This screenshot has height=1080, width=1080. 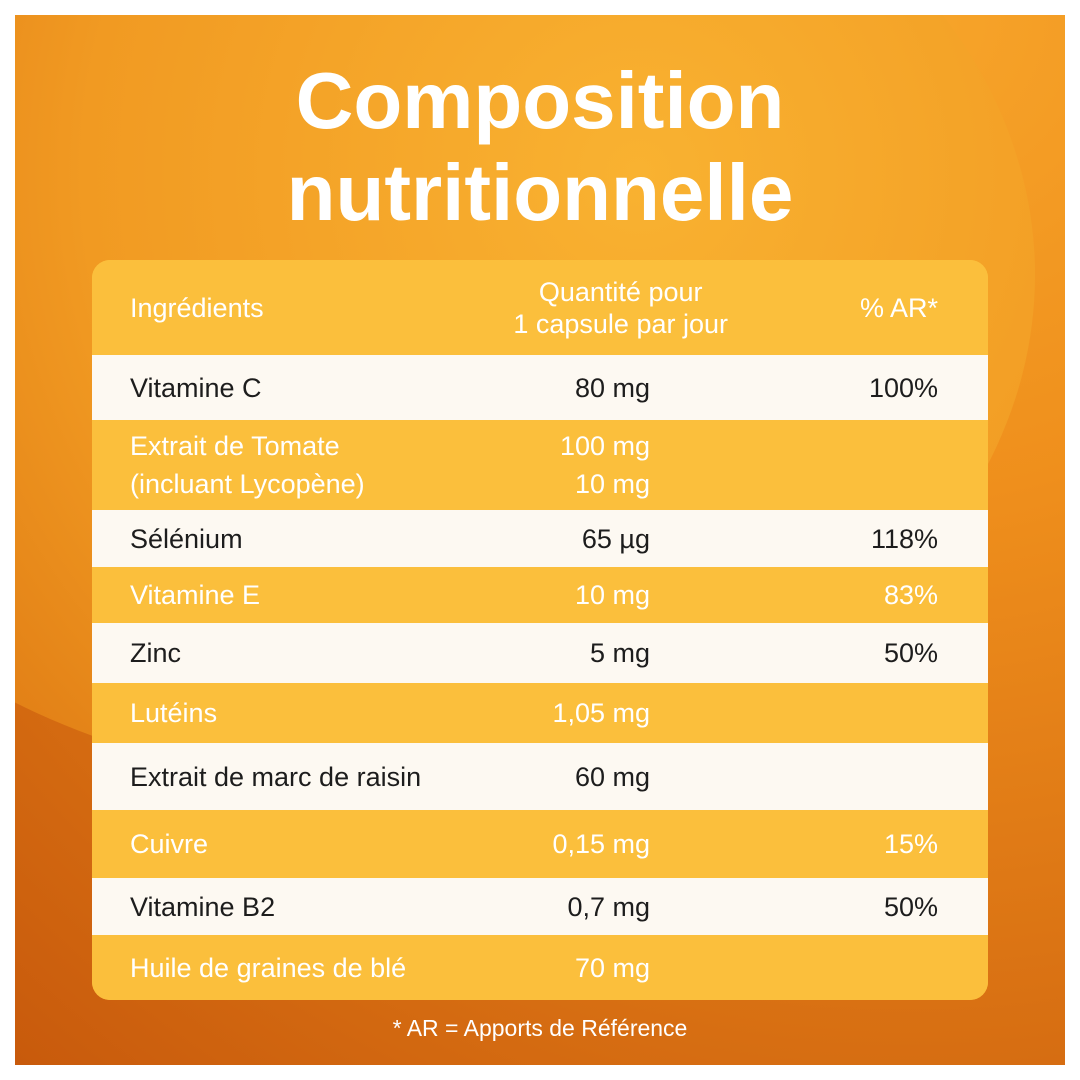 I want to click on name-cell: Extrait de Tomate (incluant Lycopène), so click(x=247, y=465).